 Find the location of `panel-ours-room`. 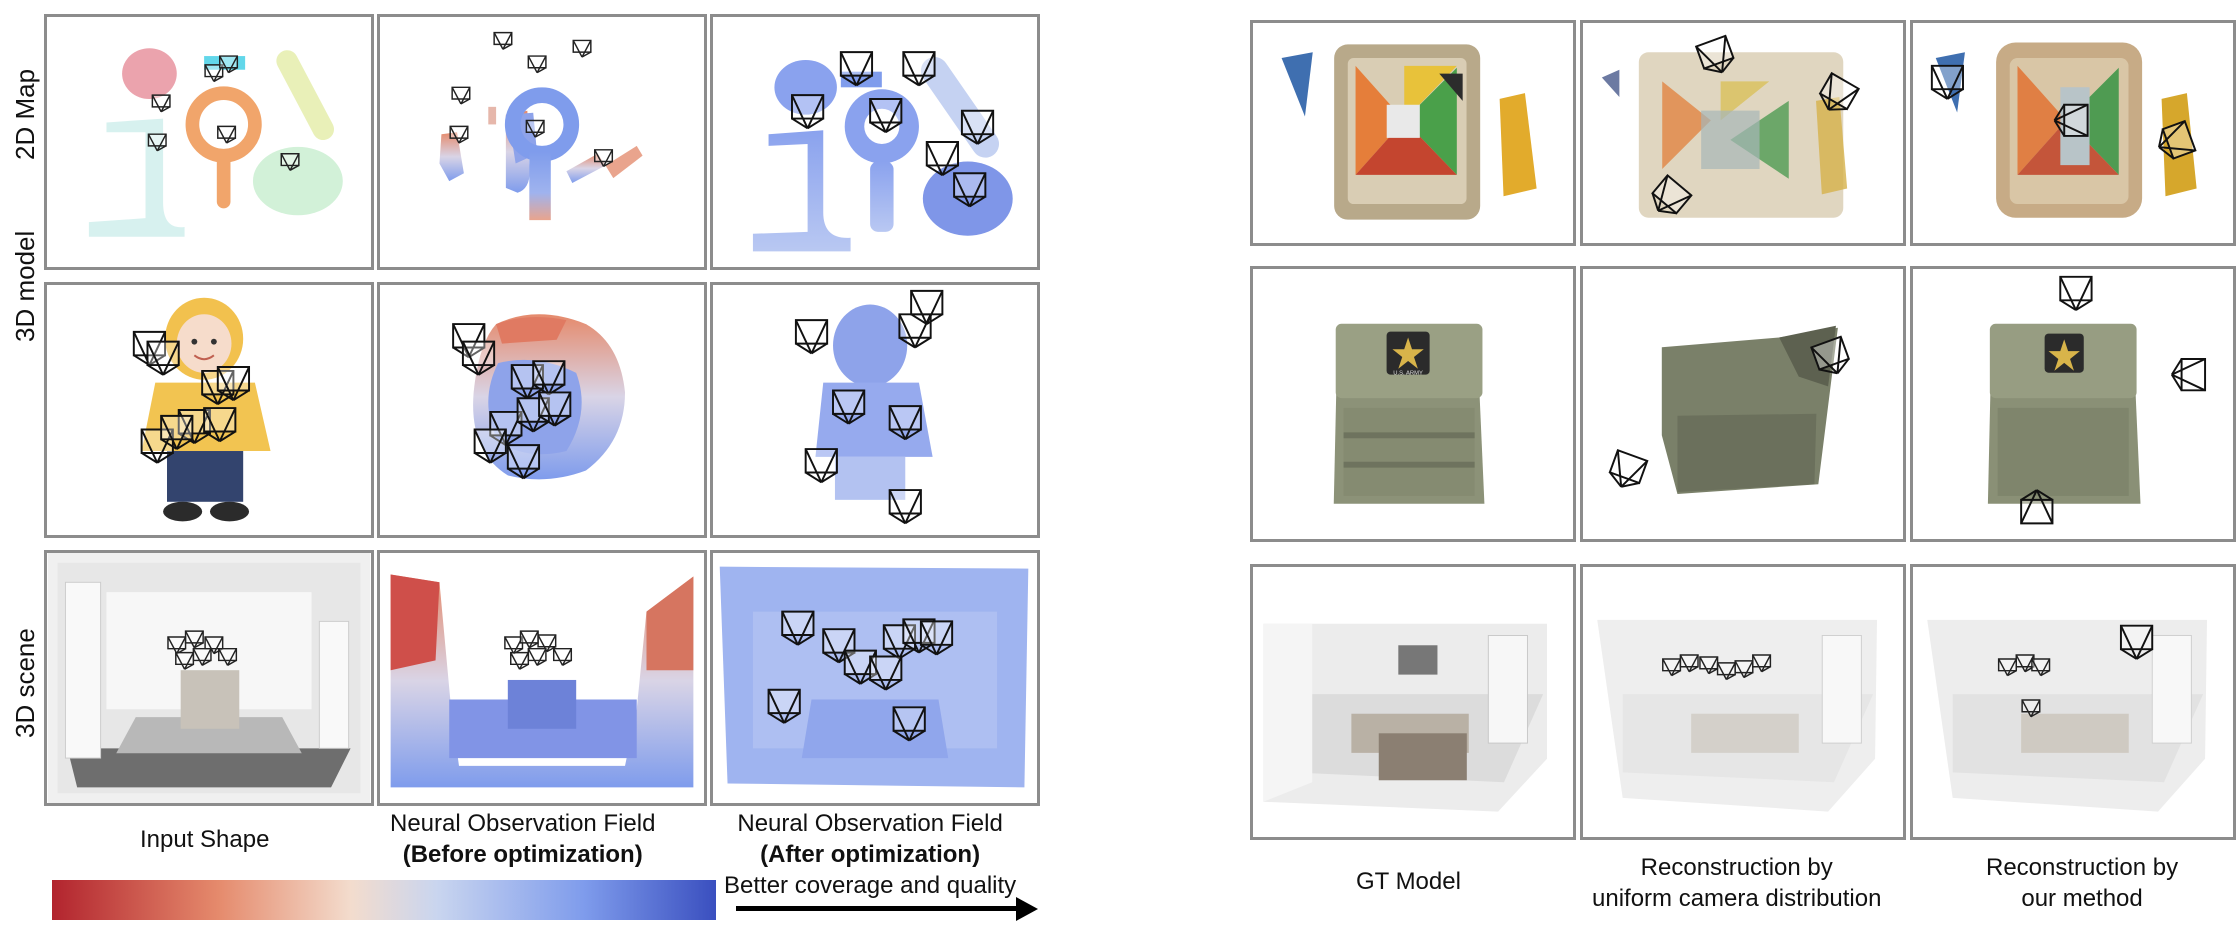

panel-ours-room is located at coordinates (2073, 702).